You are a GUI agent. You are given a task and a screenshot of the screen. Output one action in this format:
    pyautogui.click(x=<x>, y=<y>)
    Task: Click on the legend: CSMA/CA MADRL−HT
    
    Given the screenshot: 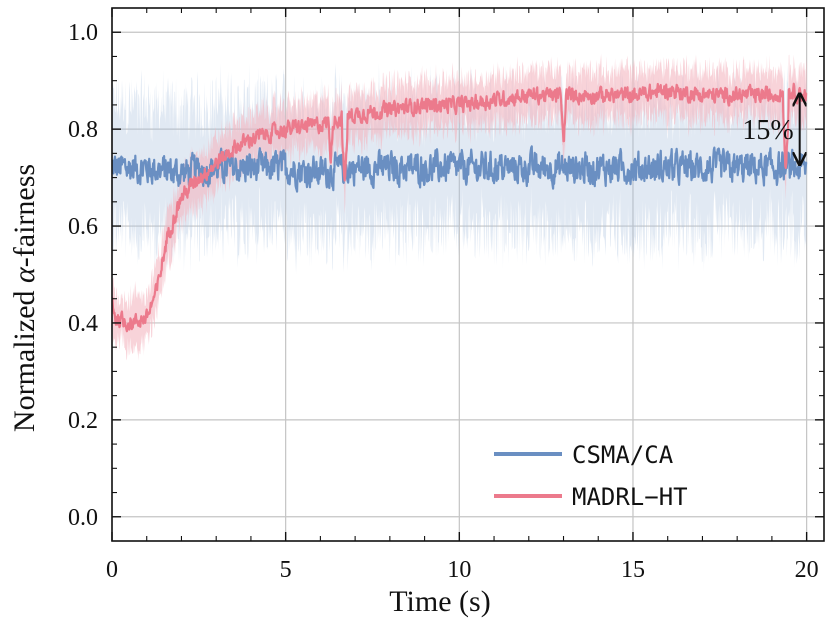 What is the action you would take?
    pyautogui.click(x=591, y=476)
    